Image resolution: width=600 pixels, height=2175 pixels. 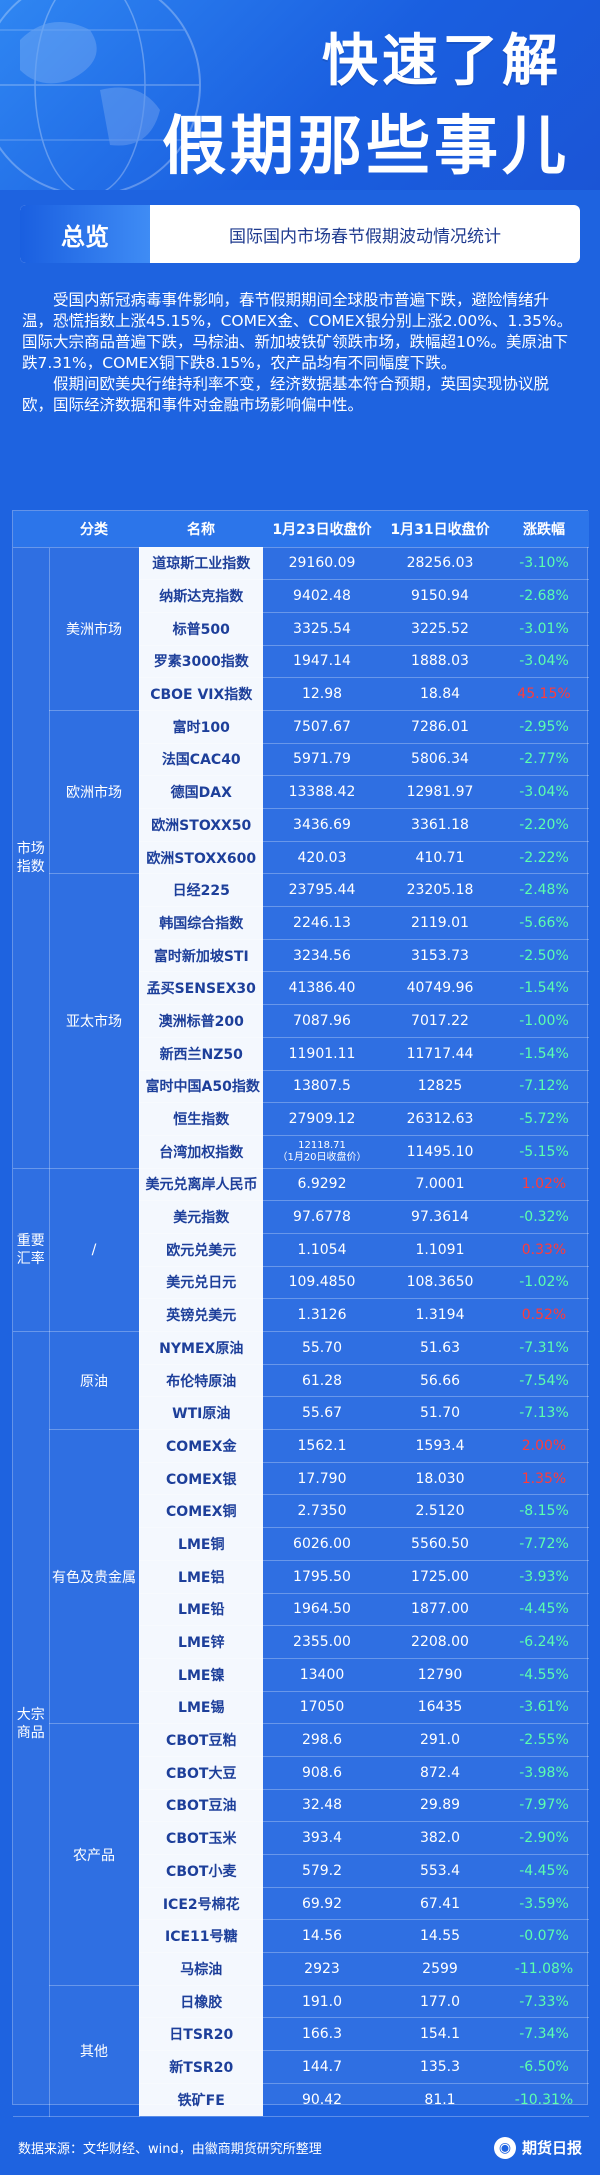 I want to click on change-percent: 2.00%, so click(x=544, y=1446).